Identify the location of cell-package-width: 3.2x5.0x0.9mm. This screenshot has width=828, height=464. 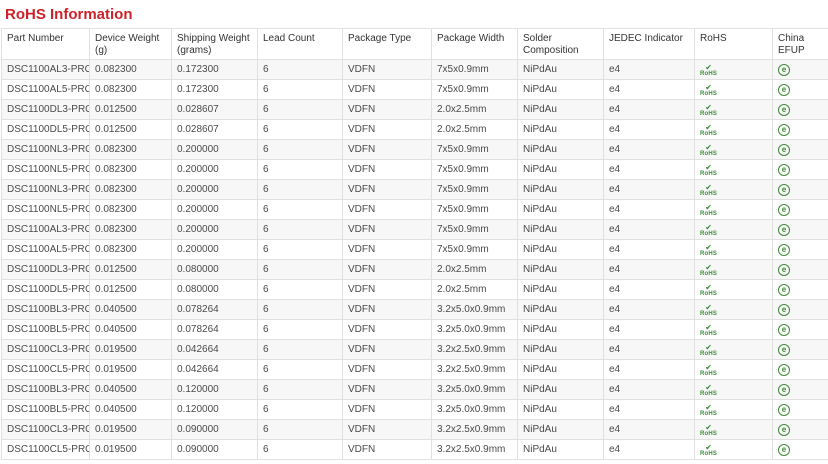
(474, 309).